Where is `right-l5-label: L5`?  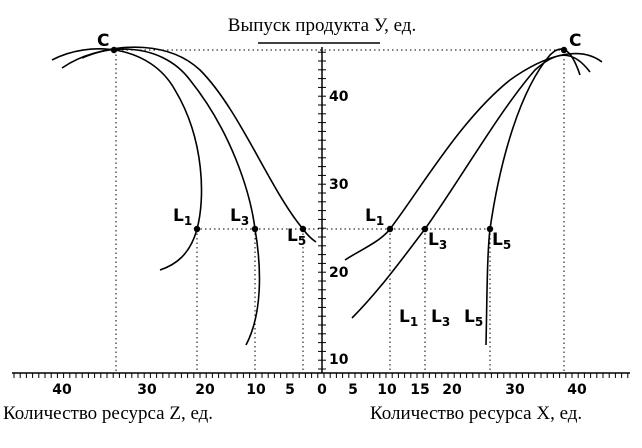
right-l5-label: L5 is located at coordinates (501, 241).